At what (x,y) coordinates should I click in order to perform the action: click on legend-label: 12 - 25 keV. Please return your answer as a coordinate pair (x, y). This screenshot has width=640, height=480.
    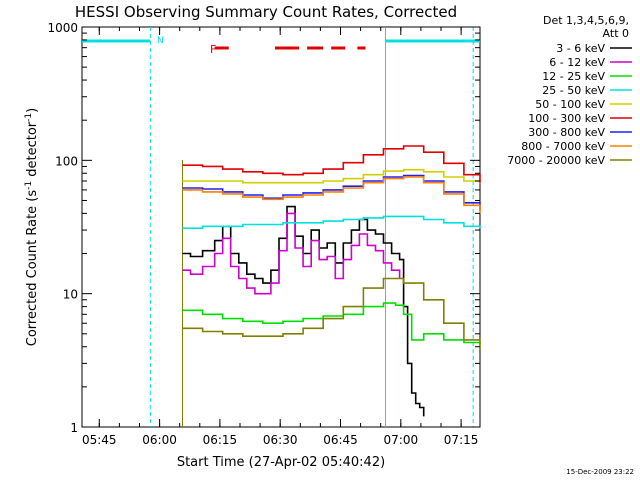
    Looking at the image, I should click on (573, 76).